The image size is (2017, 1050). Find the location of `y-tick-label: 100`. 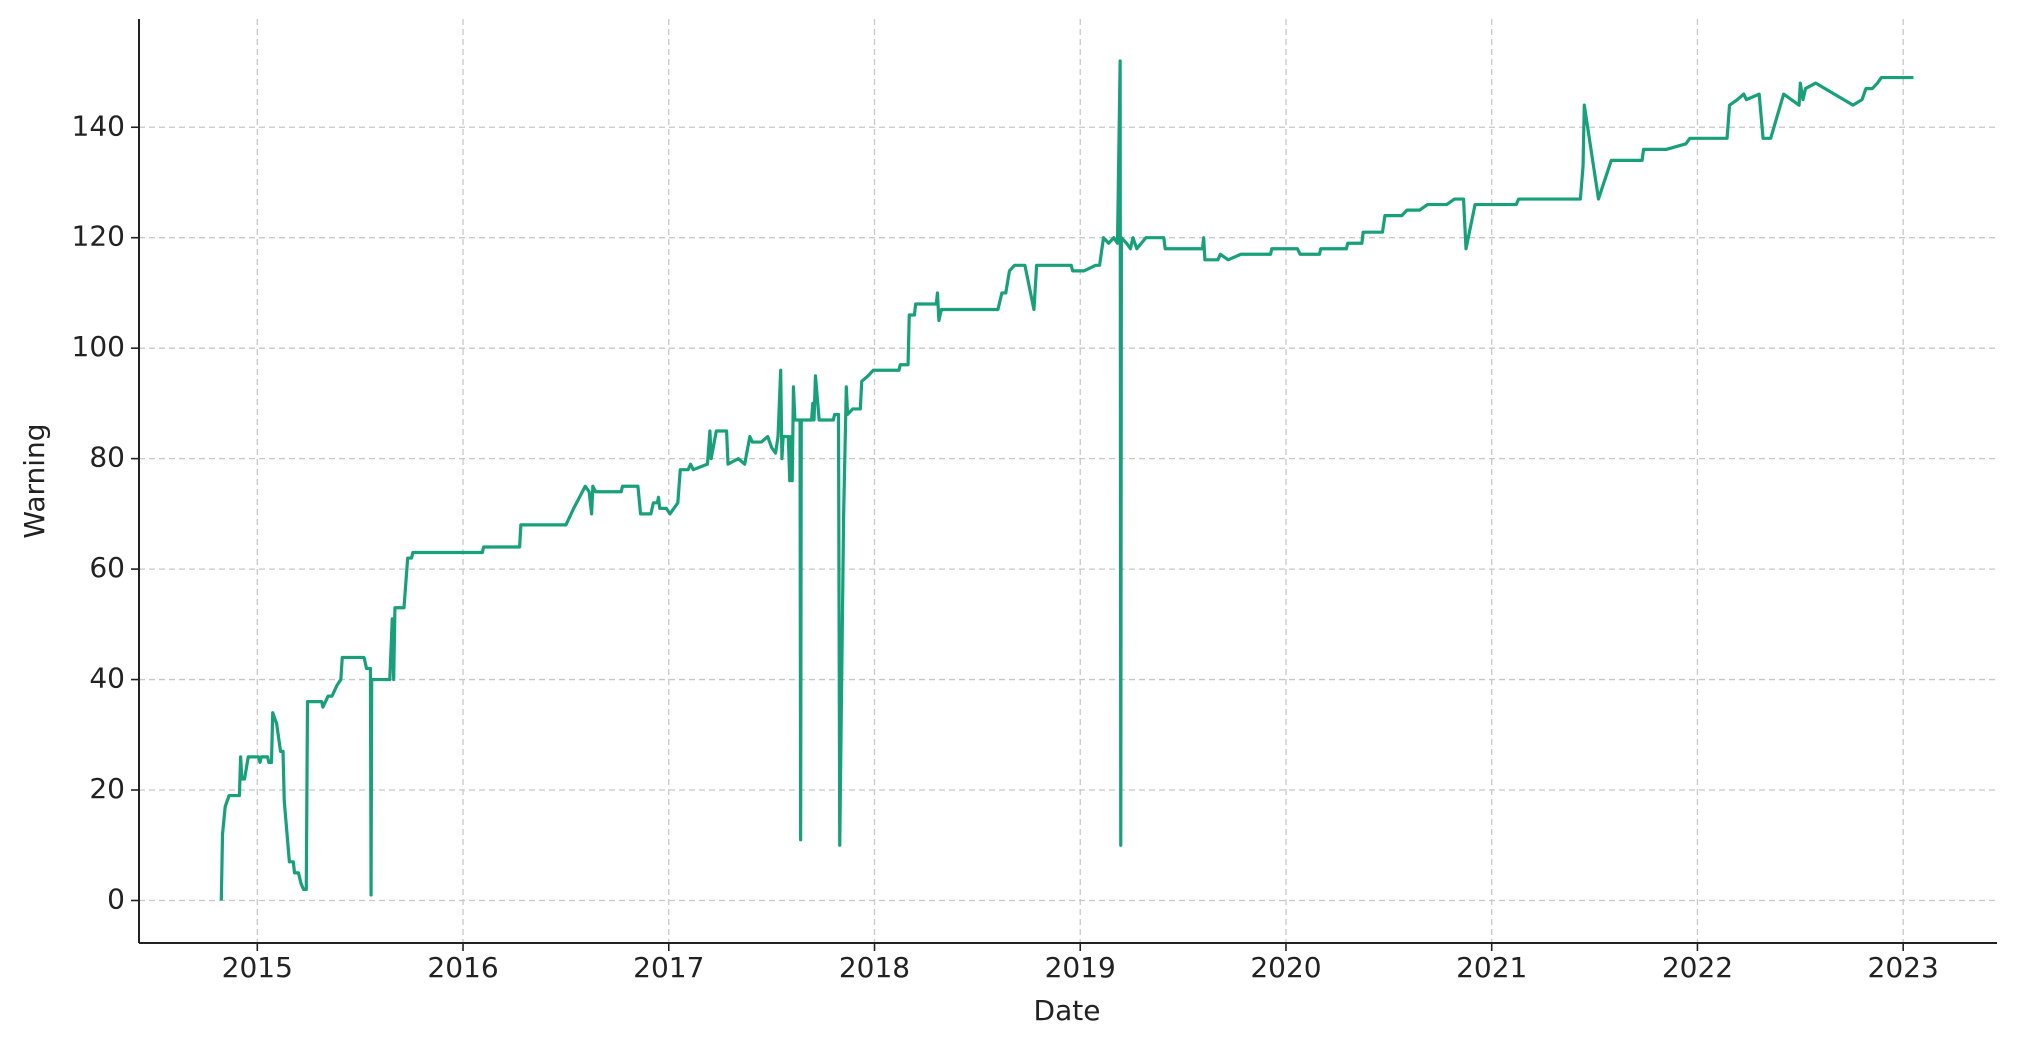

y-tick-label: 100 is located at coordinates (98, 346).